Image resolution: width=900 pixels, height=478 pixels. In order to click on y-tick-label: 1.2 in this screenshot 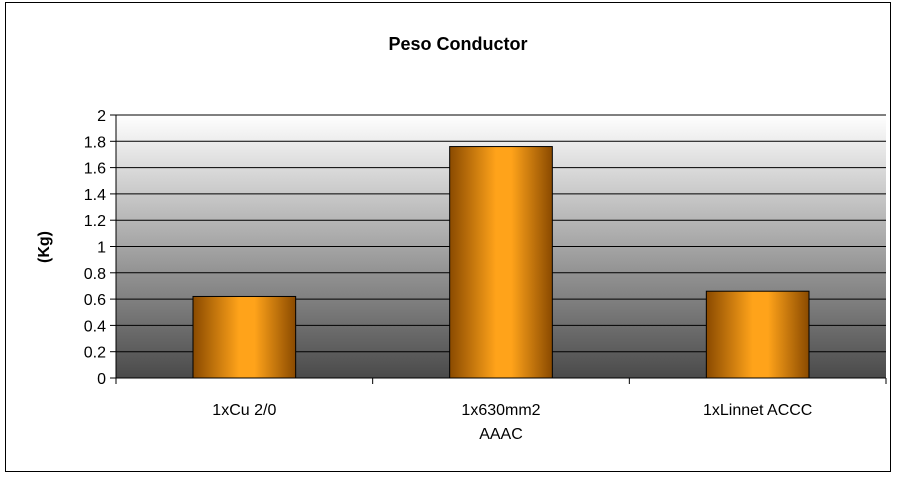, I will do `click(95, 221)`.